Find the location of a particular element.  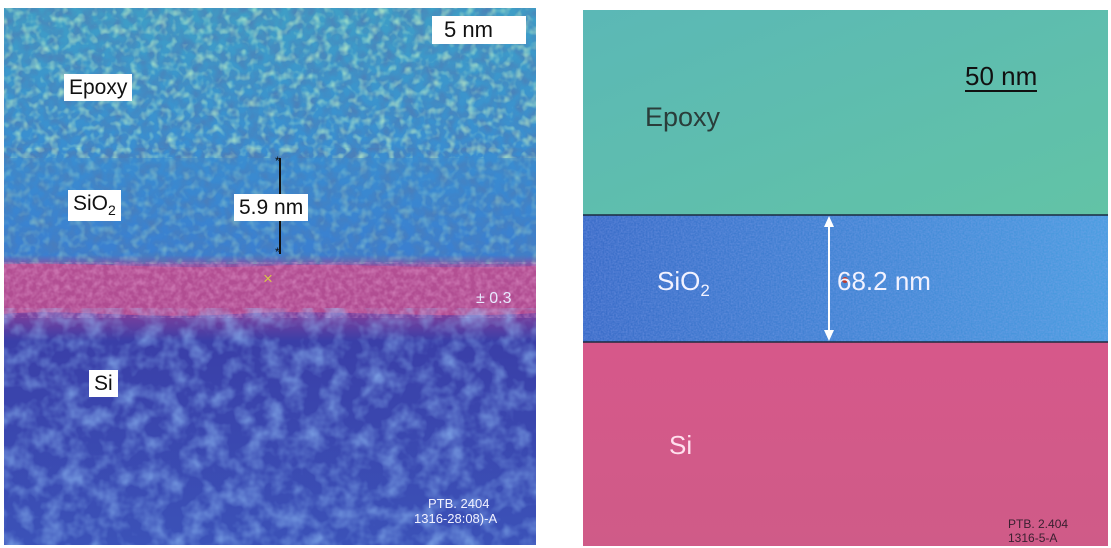

left-label-epoxy: Epoxy is located at coordinates (98, 88).